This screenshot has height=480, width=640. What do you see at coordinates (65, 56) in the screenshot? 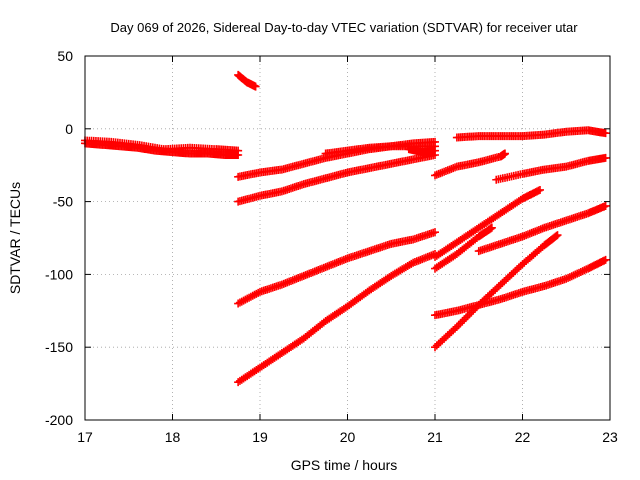
I see `y-tick-label: 50` at bounding box center [65, 56].